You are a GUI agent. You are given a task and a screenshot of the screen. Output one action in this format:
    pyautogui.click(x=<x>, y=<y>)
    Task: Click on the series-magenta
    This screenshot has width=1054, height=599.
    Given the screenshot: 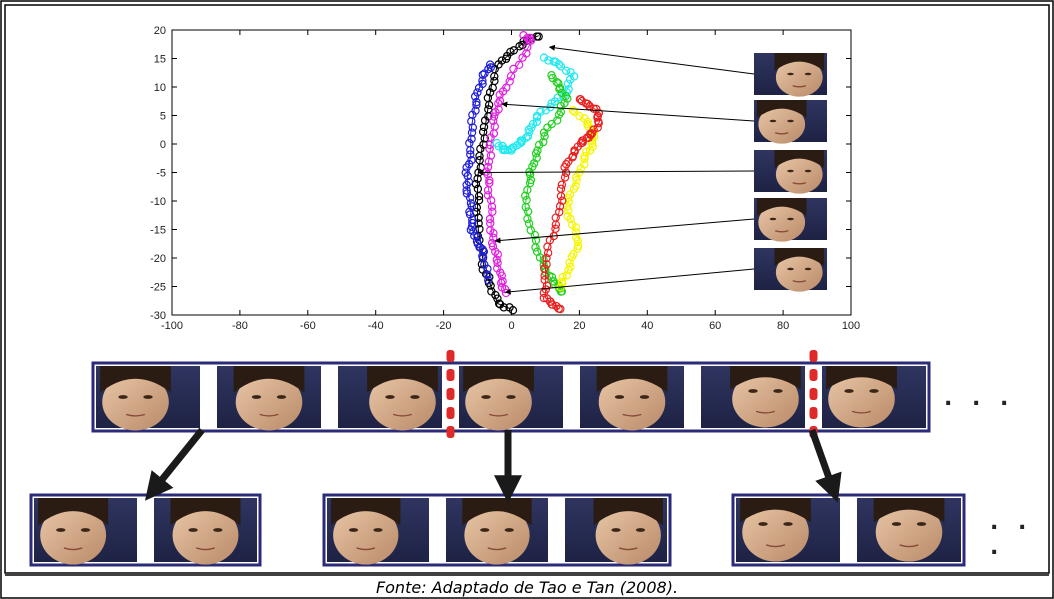 What is the action you would take?
    pyautogui.click(x=508, y=164)
    